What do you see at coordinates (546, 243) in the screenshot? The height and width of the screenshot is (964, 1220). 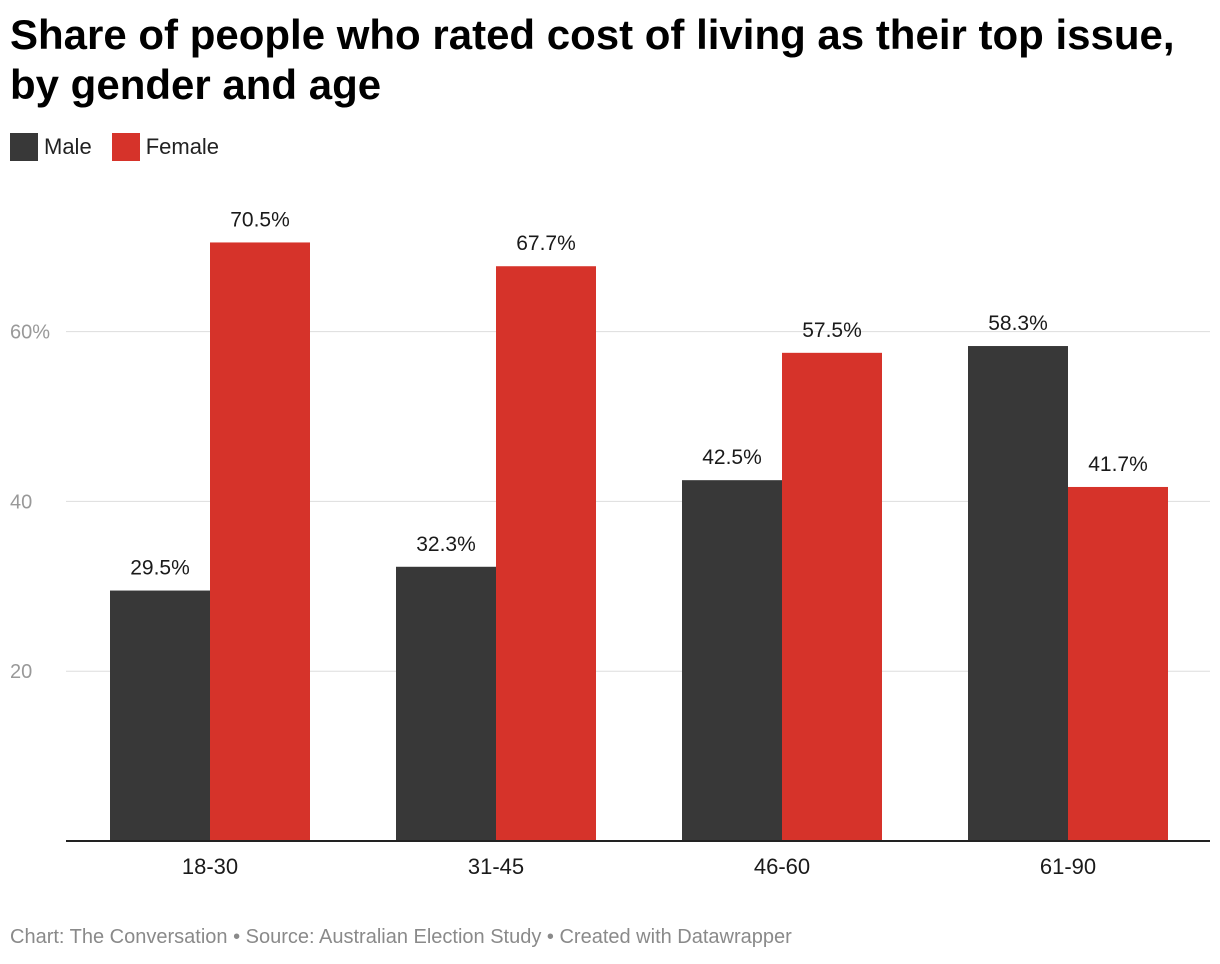 I see `value-label-female-31-45: 67.7%` at bounding box center [546, 243].